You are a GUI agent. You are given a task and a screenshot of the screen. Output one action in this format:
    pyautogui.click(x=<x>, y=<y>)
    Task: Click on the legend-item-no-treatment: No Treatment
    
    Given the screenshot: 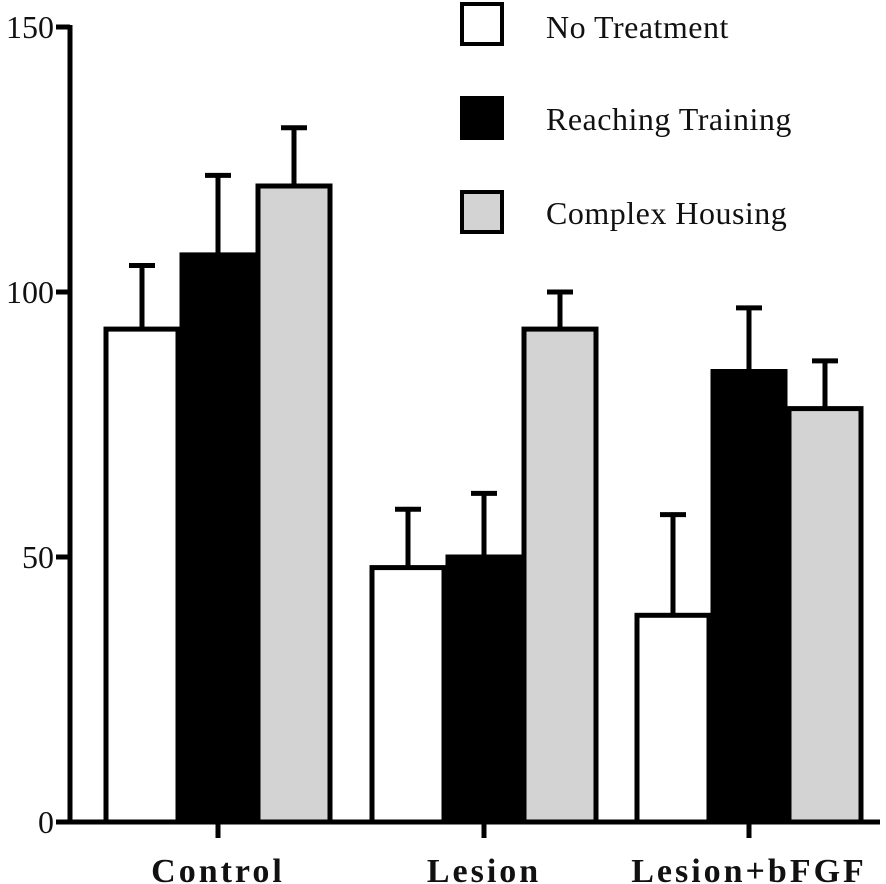 What is the action you would take?
    pyautogui.click(x=594, y=24)
    